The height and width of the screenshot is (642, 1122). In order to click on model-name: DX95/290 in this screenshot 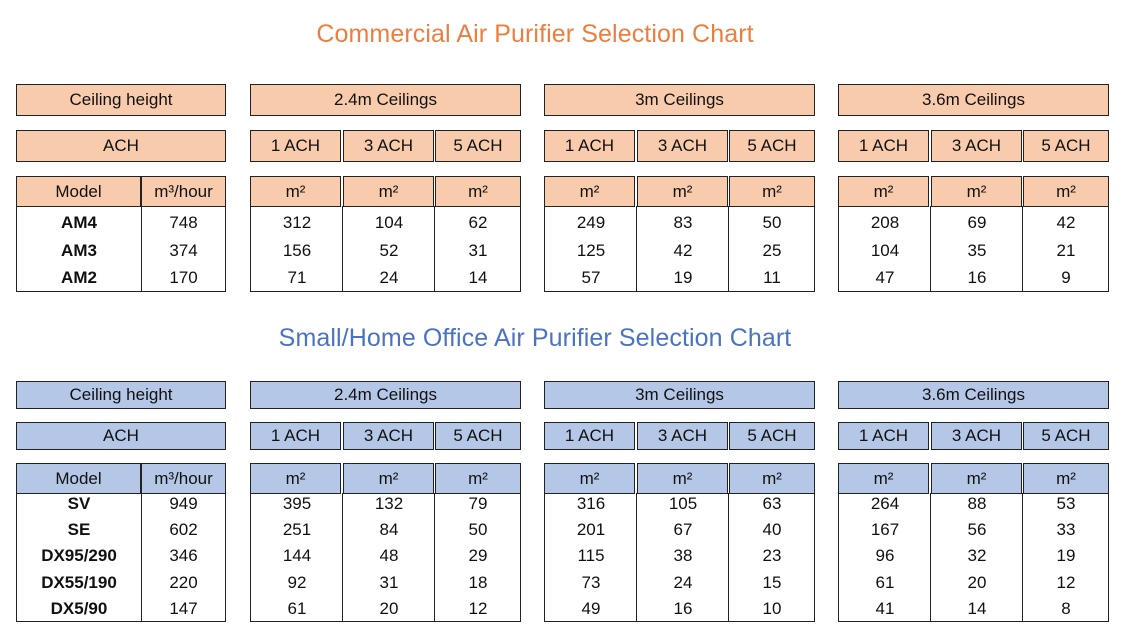, I will do `click(79, 556)`.